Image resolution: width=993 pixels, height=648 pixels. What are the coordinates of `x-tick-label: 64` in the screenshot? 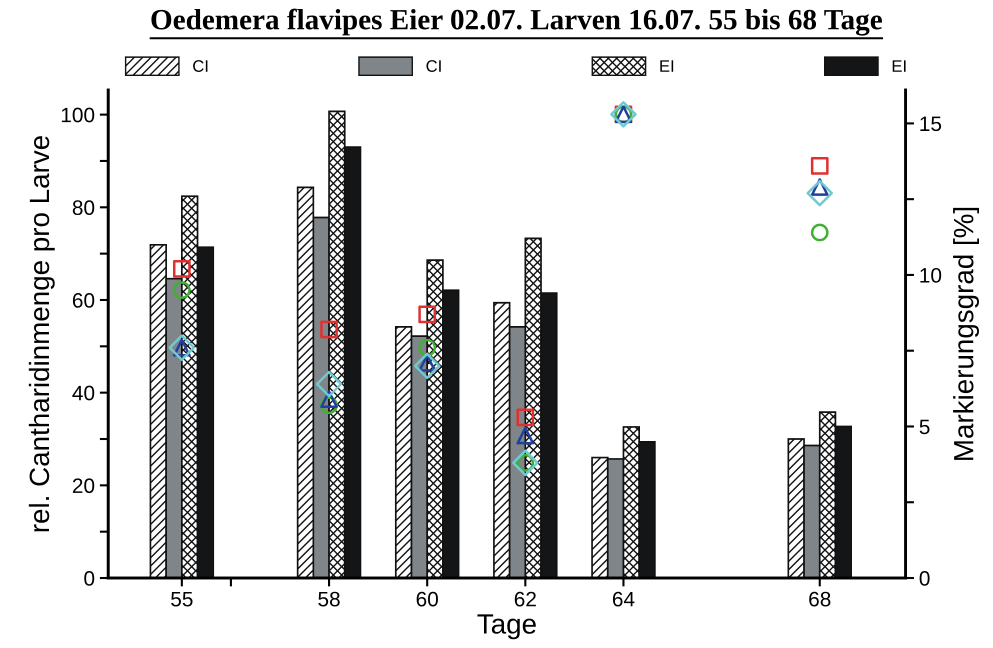 It's located at (623, 599).